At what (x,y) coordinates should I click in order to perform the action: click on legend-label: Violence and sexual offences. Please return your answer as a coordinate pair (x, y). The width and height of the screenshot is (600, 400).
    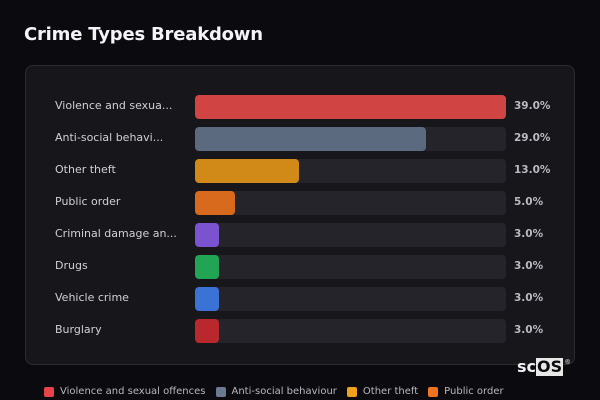
    Looking at the image, I should click on (133, 391).